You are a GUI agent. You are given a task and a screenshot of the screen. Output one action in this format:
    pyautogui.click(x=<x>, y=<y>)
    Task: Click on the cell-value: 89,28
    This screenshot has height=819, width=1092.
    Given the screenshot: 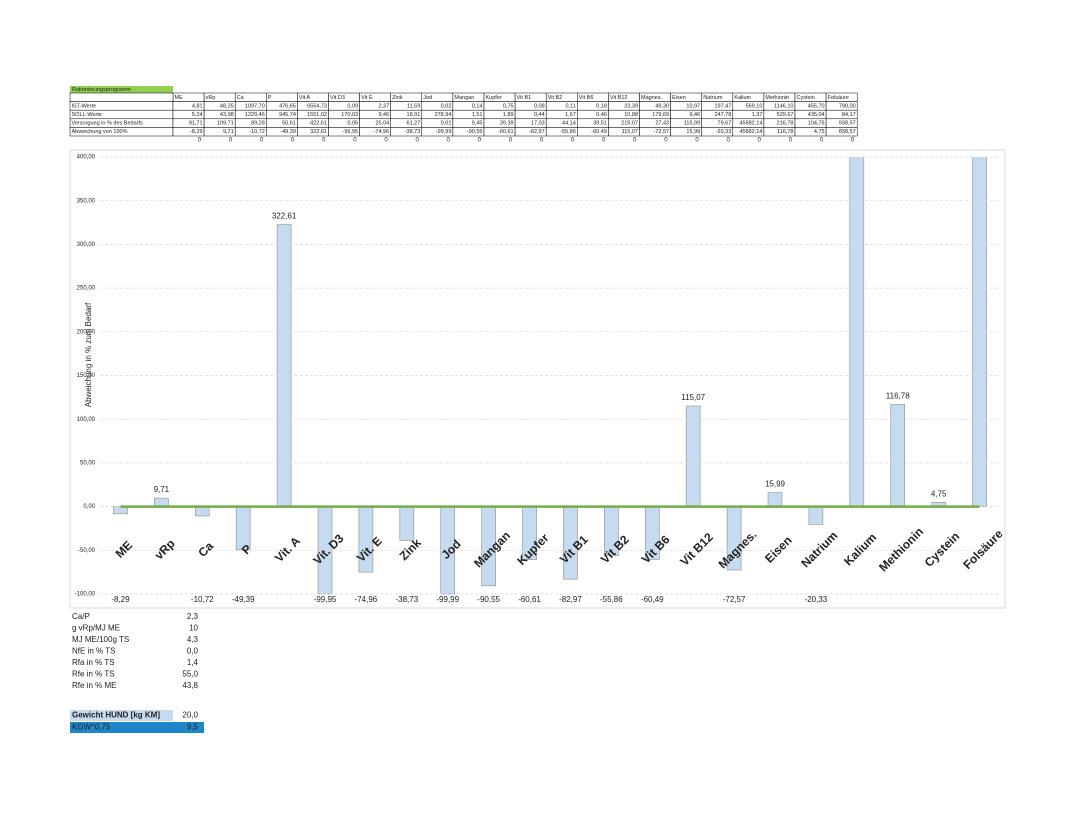 What is the action you would take?
    pyautogui.click(x=258, y=124)
    